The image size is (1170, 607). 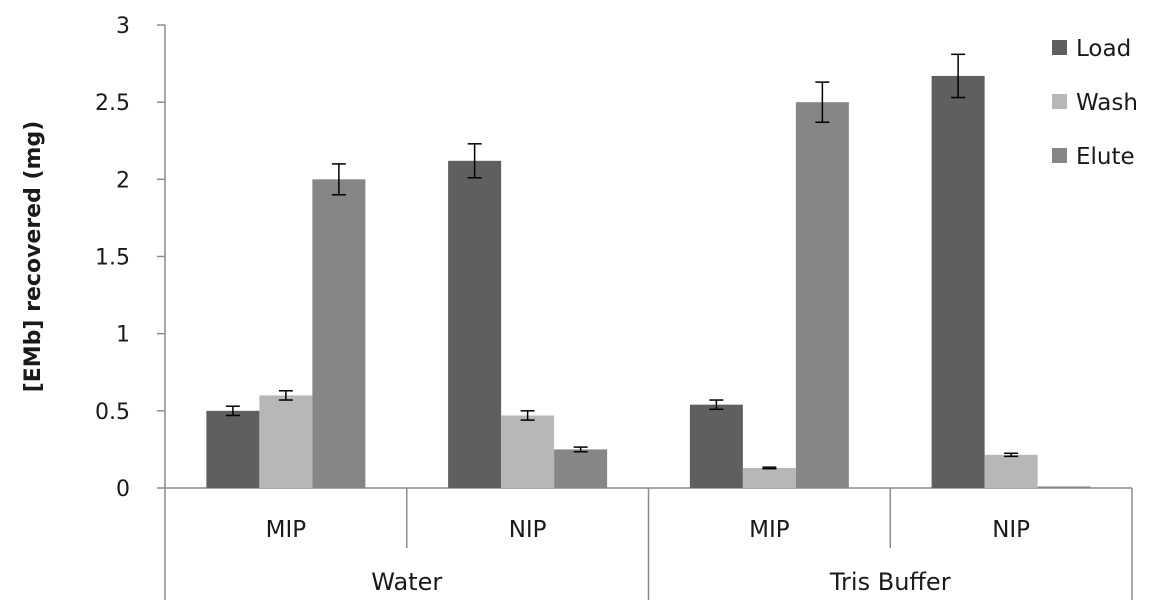 What do you see at coordinates (1059, 101) in the screenshot?
I see `legend-swatch-wash` at bounding box center [1059, 101].